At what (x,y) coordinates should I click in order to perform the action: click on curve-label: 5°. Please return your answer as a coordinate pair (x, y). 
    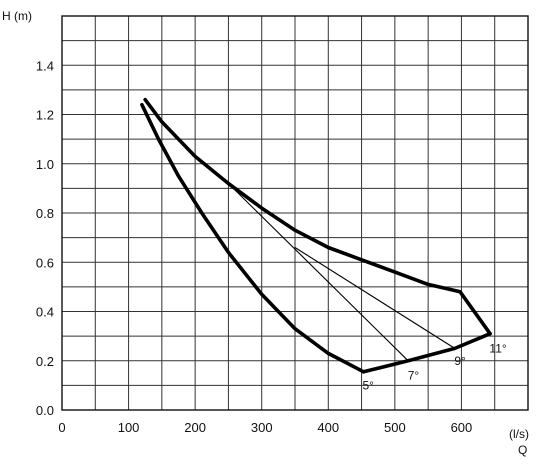
    Looking at the image, I should click on (368, 385).